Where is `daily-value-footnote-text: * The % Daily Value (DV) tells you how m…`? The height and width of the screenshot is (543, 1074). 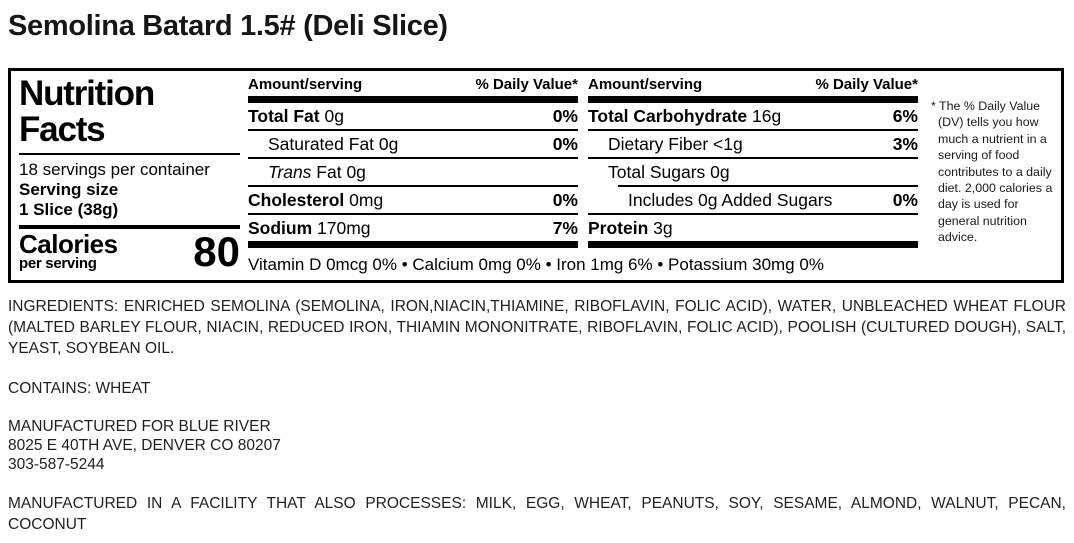 daily-value-footnote-text: * The % Daily Value (DV) tells you how m… is located at coordinates (992, 172).